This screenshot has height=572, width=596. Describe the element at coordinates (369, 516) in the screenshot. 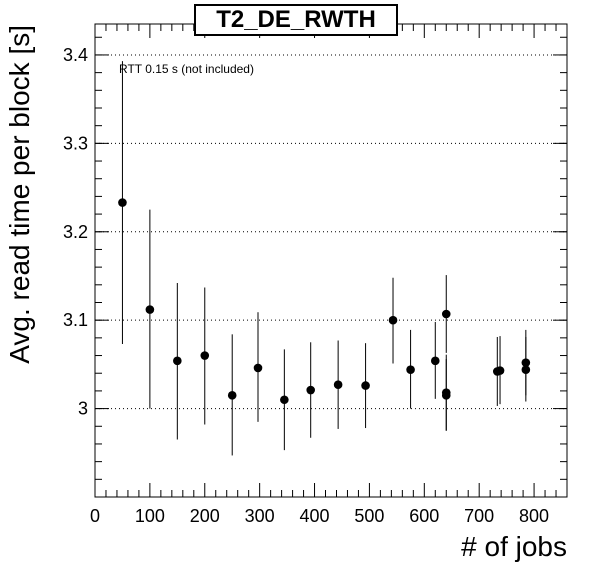

I see `x-tick-label: 500` at that location.